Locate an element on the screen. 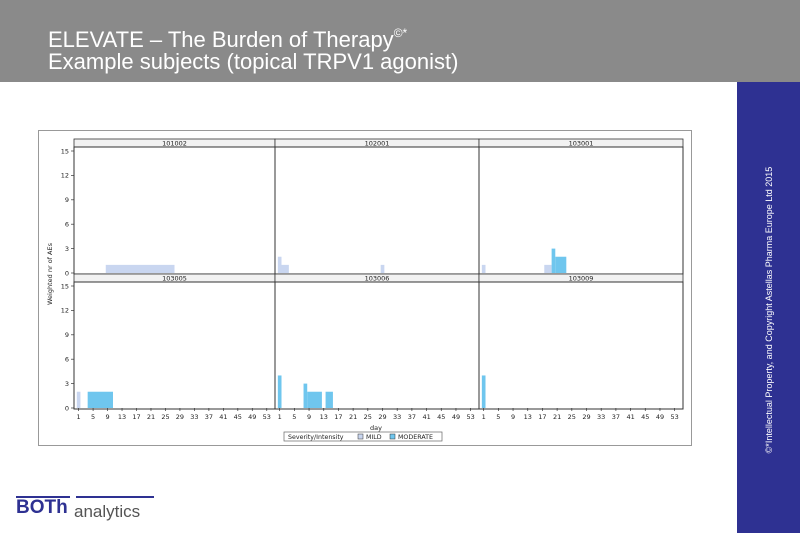 The image size is (800, 533). panel-title: 103009 is located at coordinates (581, 278).